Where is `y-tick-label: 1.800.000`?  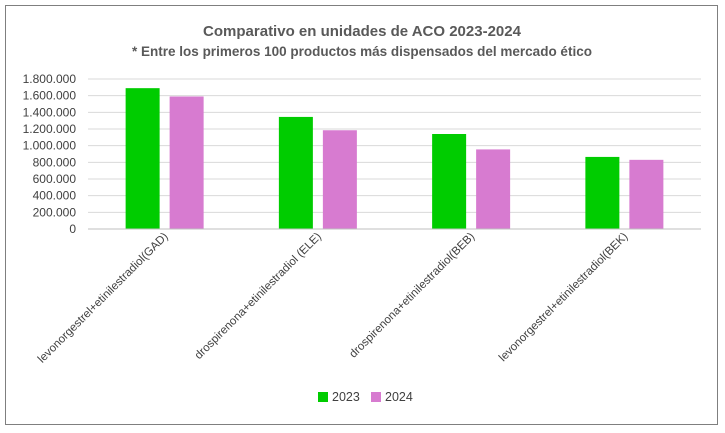
y-tick-label: 1.800.000 is located at coordinates (50, 79).